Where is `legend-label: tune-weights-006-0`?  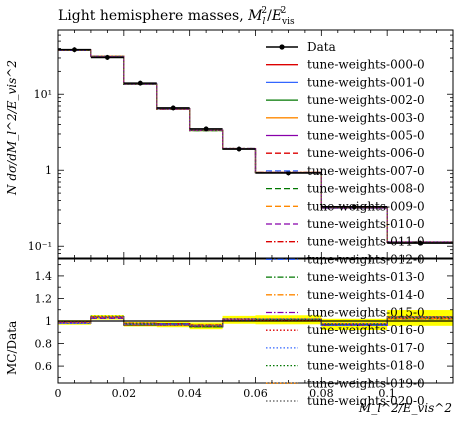 legend-label: tune-weights-006-0 is located at coordinates (366, 153).